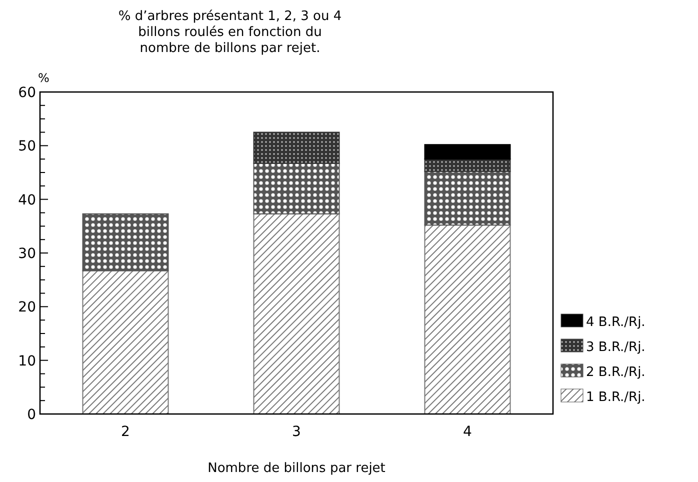 The width and height of the screenshot is (698, 482). I want to click on y-tick-label: 50, so click(27, 146).